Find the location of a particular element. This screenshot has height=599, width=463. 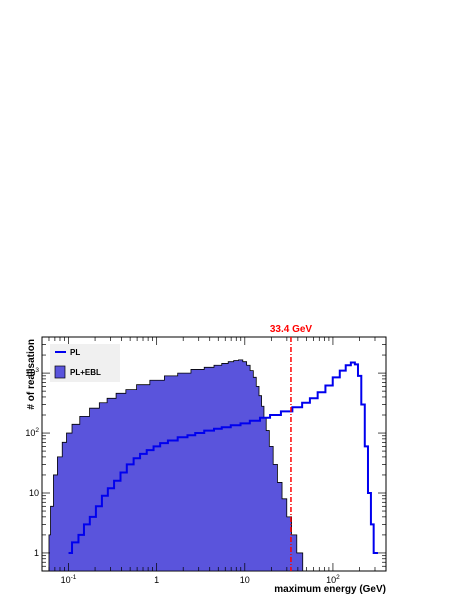

y-tick-label: 10³ is located at coordinates (32, 372).